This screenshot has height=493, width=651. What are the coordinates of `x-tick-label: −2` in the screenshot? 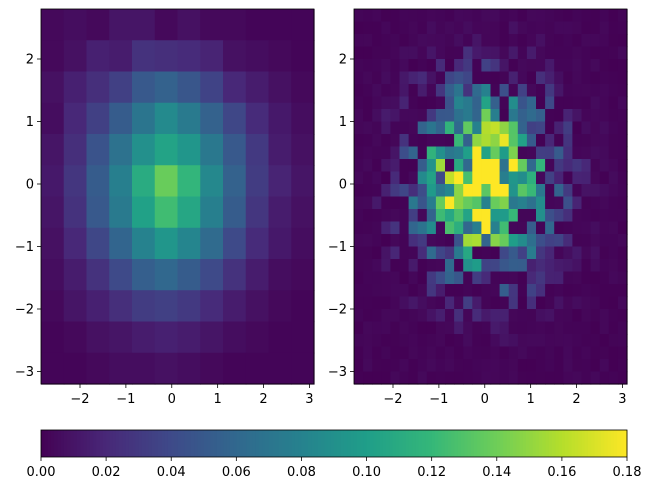 It's located at (79, 399).